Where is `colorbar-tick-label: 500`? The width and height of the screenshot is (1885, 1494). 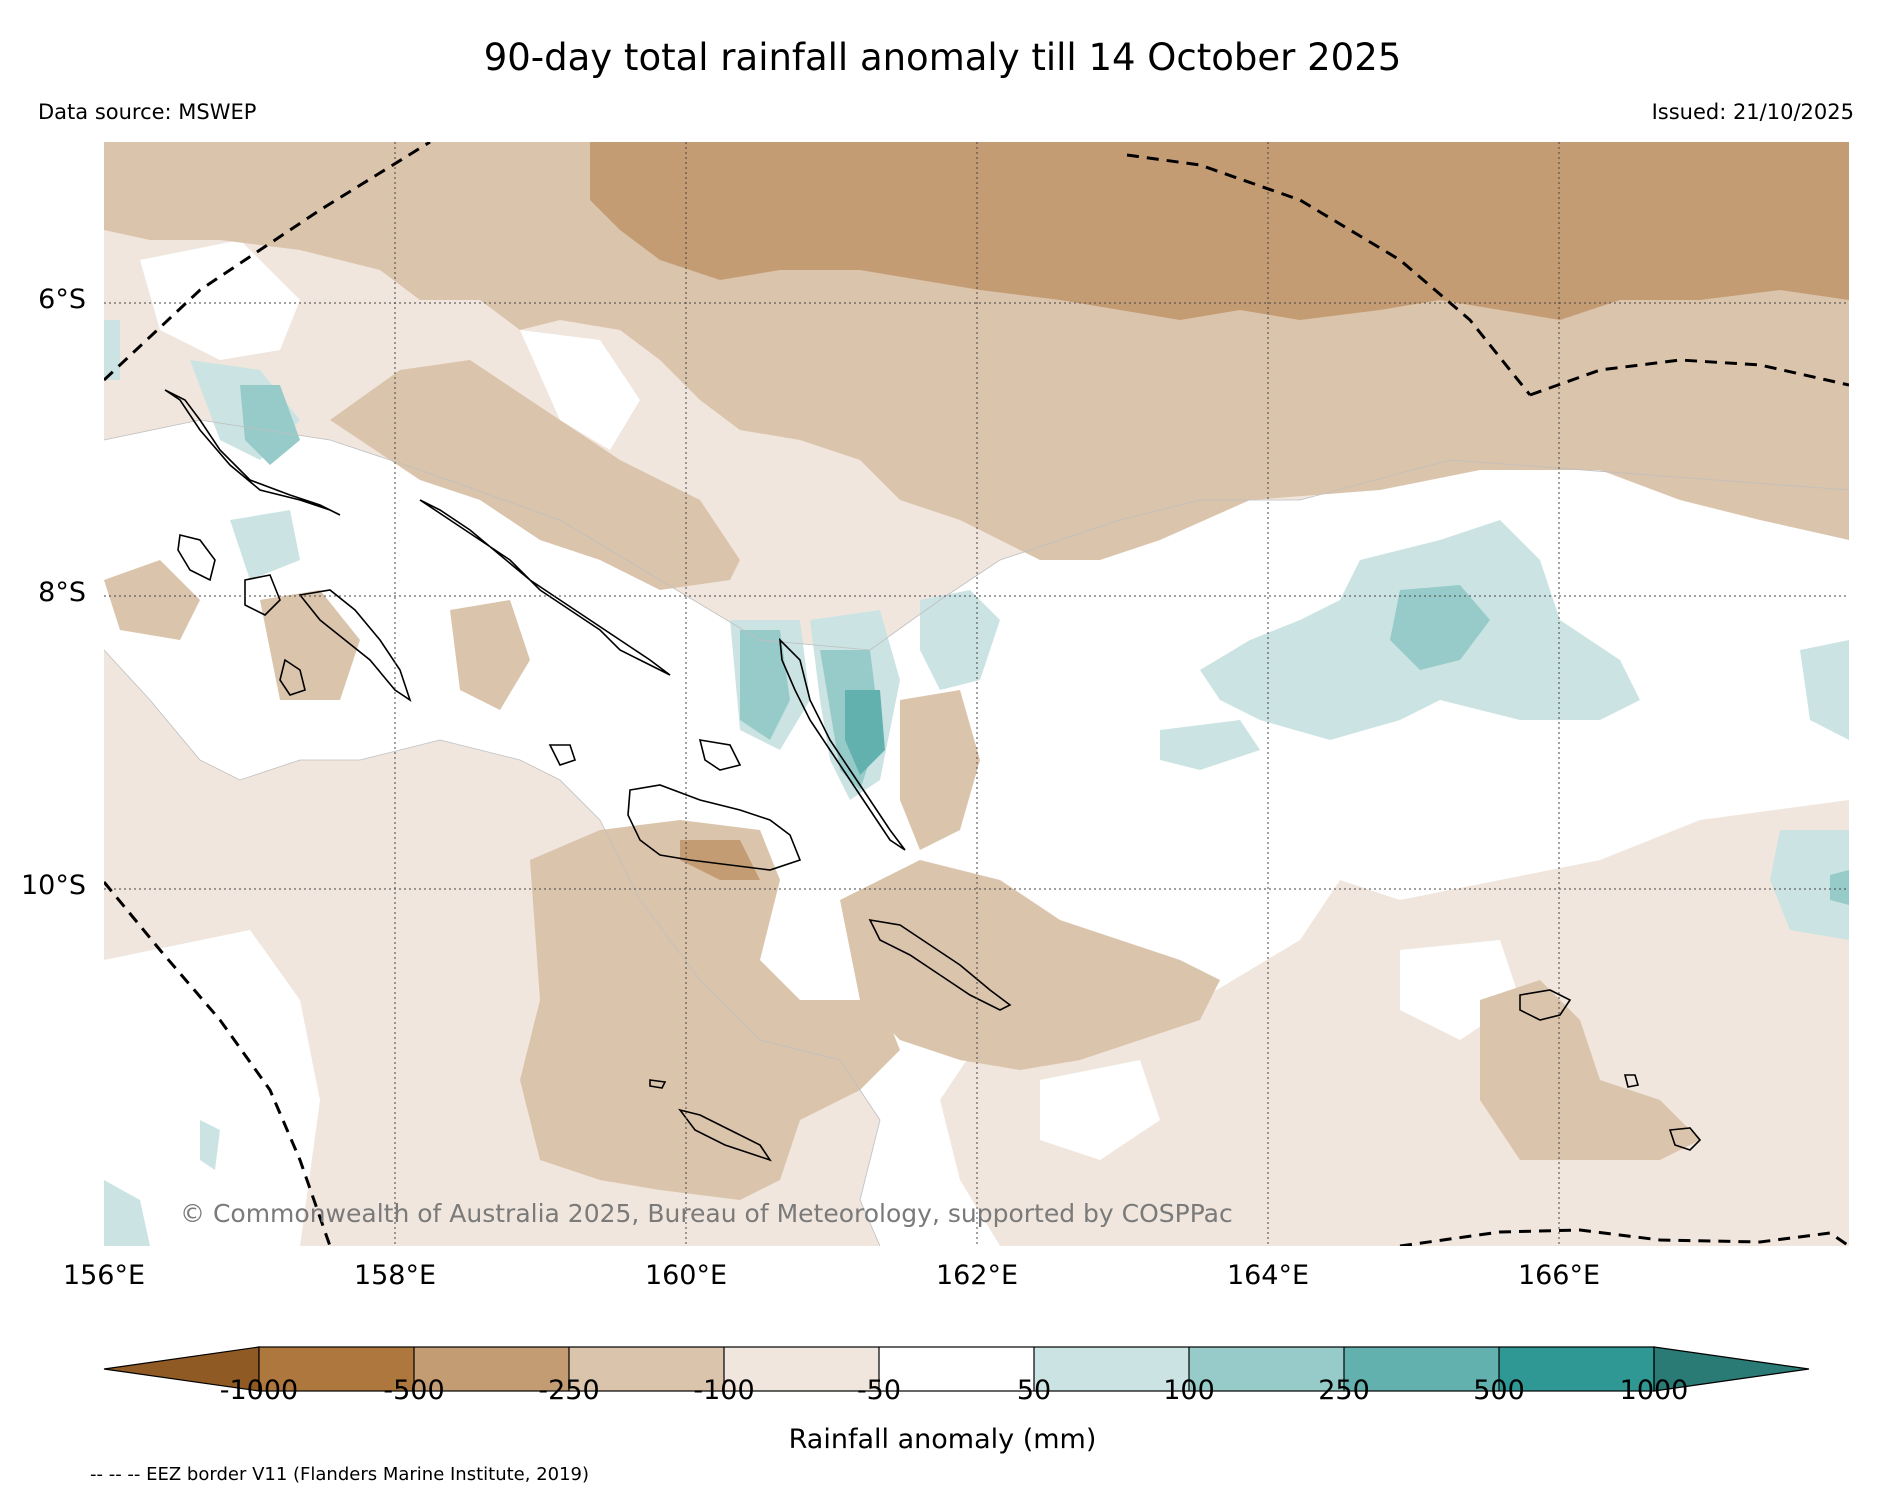 colorbar-tick-label: 500 is located at coordinates (1499, 1390).